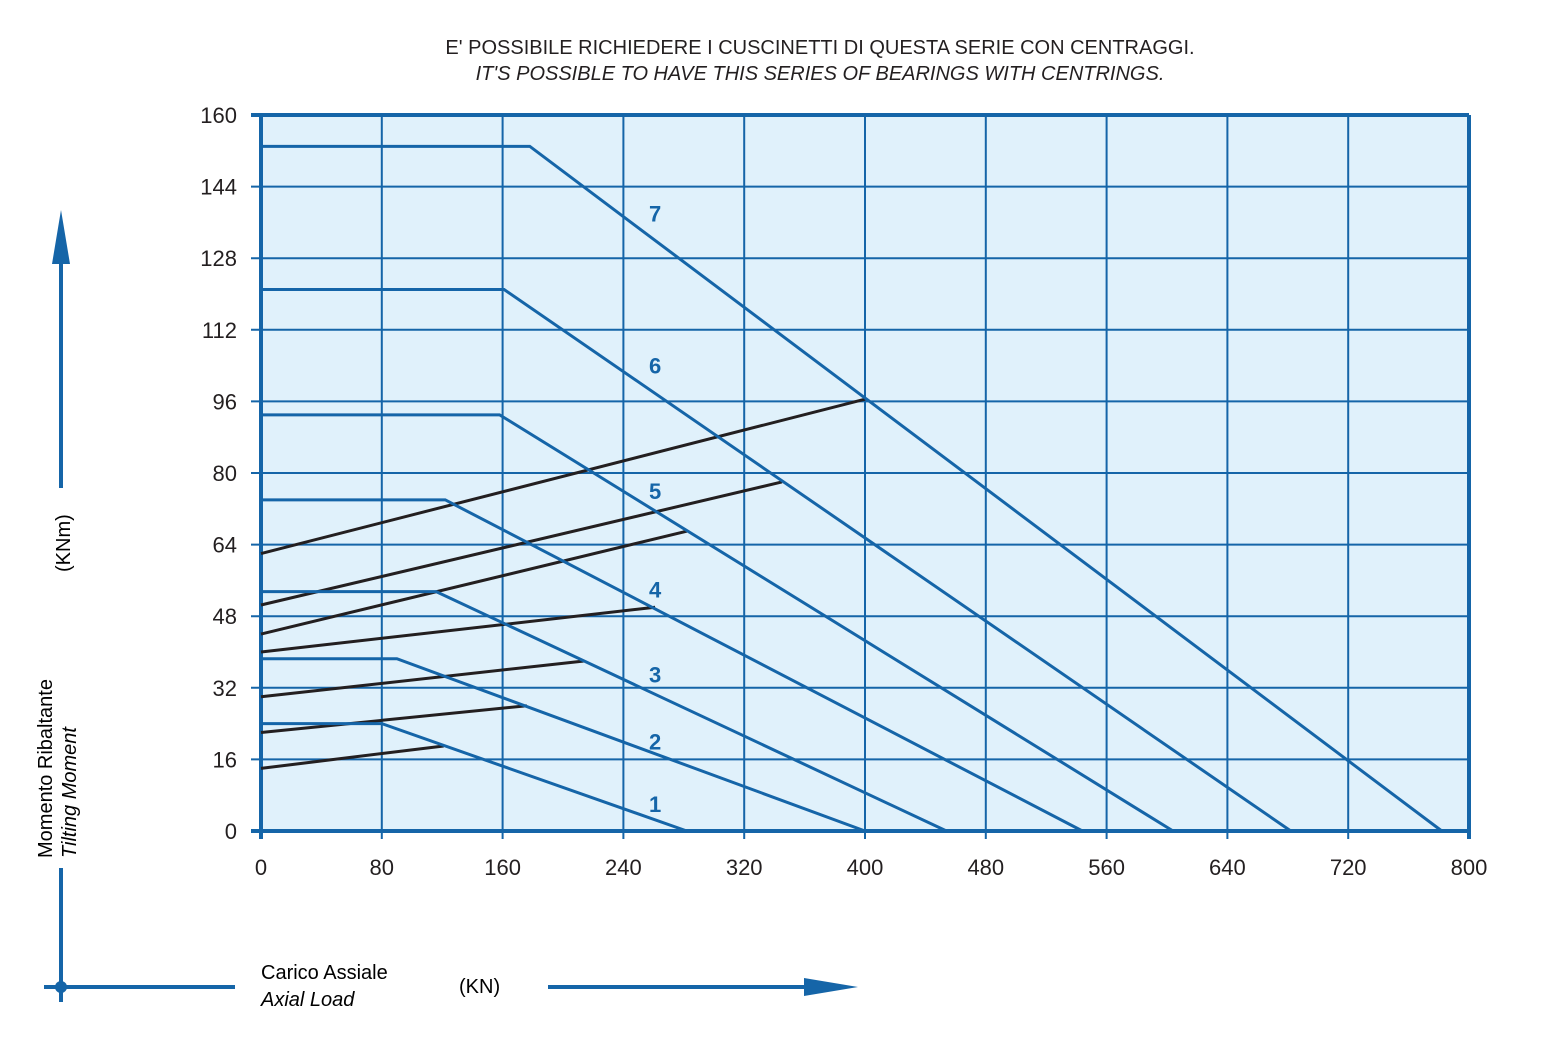  Describe the element at coordinates (655, 804) in the screenshot. I see `series-label-1: 1` at that location.